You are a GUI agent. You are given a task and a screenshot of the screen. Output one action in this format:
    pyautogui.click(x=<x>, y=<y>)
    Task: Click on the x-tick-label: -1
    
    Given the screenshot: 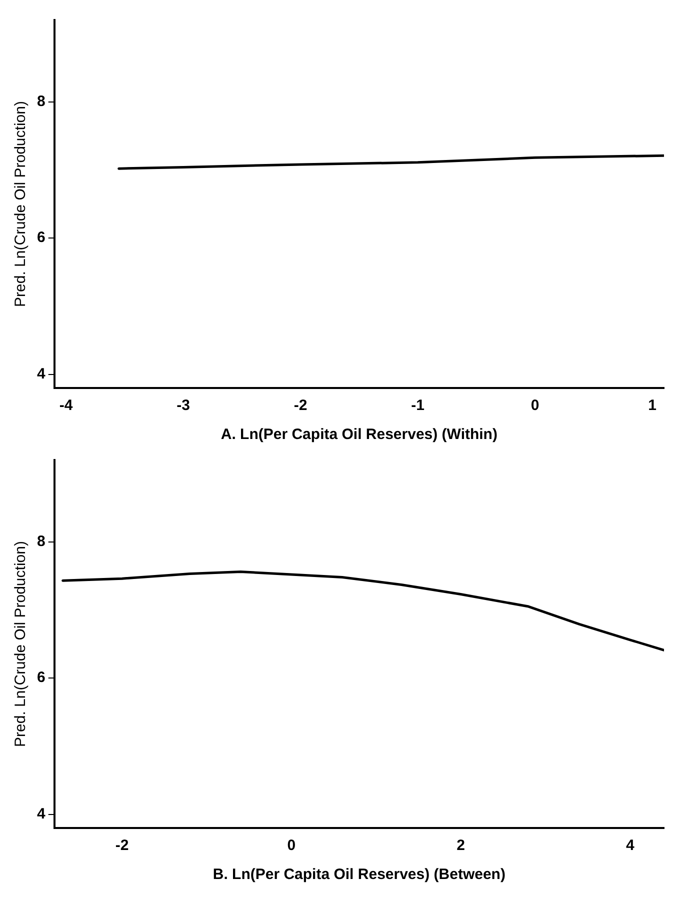 What is the action you would take?
    pyautogui.click(x=417, y=405)
    